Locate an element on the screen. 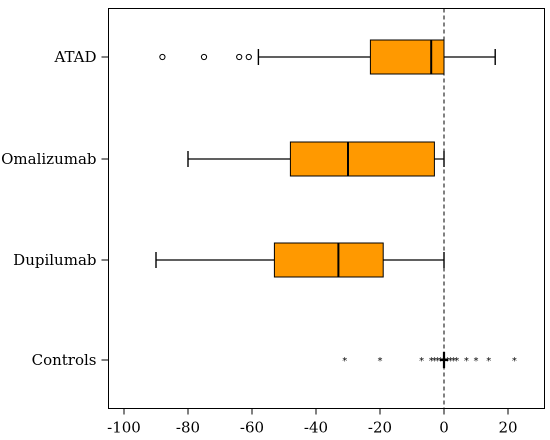  x-axis: -100 -80 -60 -40 -20 0 20 is located at coordinates (312, 422).